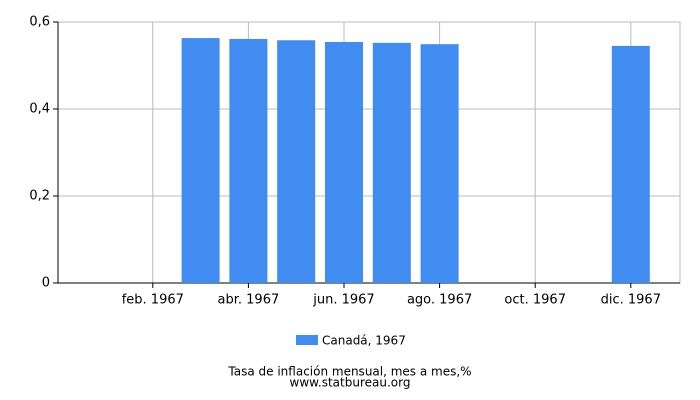  What do you see at coordinates (364, 341) in the screenshot?
I see `legend-label: Canadá, 1967` at bounding box center [364, 341].